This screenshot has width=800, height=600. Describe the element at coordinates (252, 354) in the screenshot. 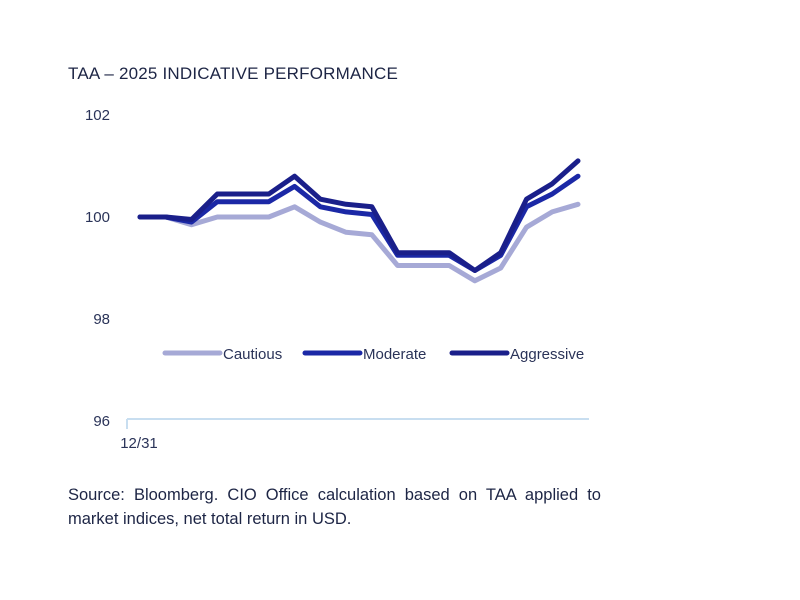

I see `legend-label-cautious: Cautious` at that location.